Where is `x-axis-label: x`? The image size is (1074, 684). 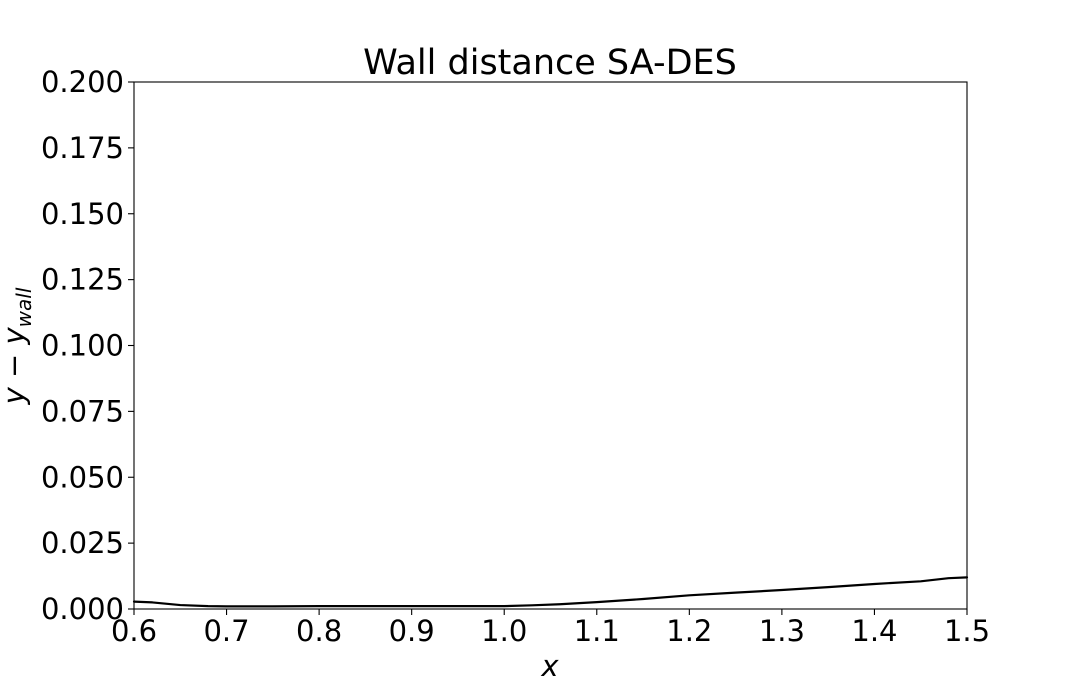
x-axis-label: x is located at coordinates (549, 666).